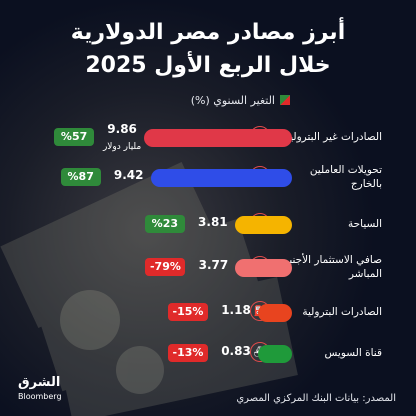  Describe the element at coordinates (365, 224) in the screenshot. I see `category-label: السياحة` at that location.